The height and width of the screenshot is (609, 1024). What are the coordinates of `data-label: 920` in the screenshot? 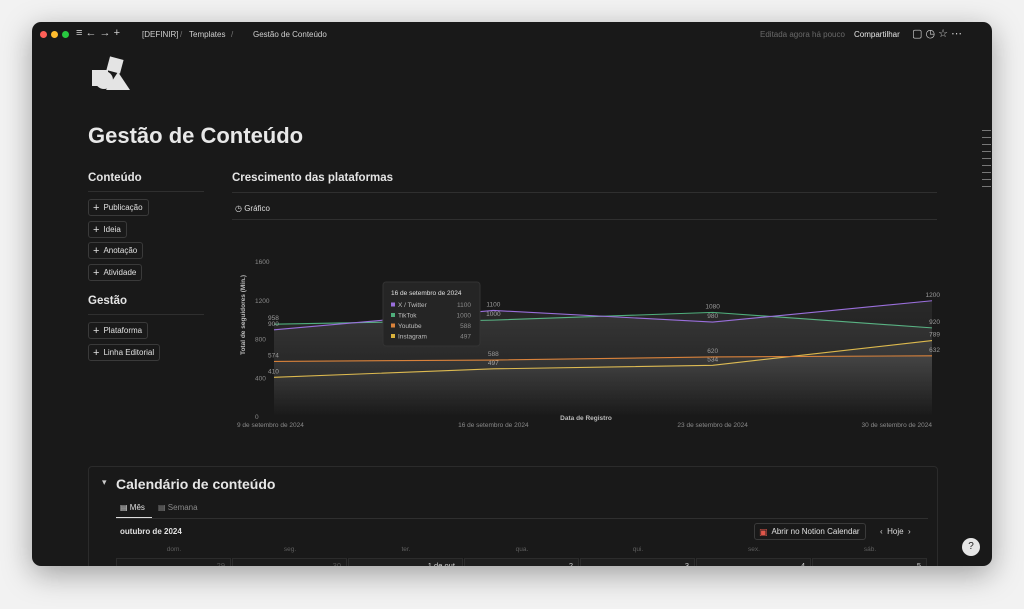 It's located at (934, 322).